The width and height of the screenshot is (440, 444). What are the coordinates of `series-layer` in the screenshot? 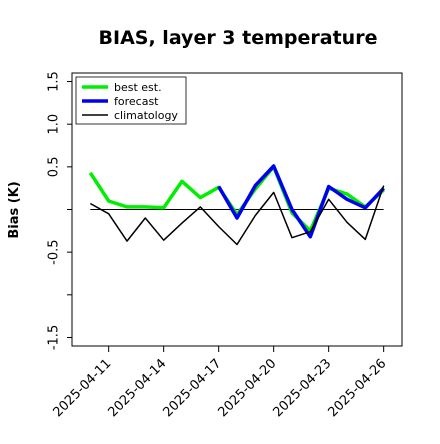 It's located at (236, 205).